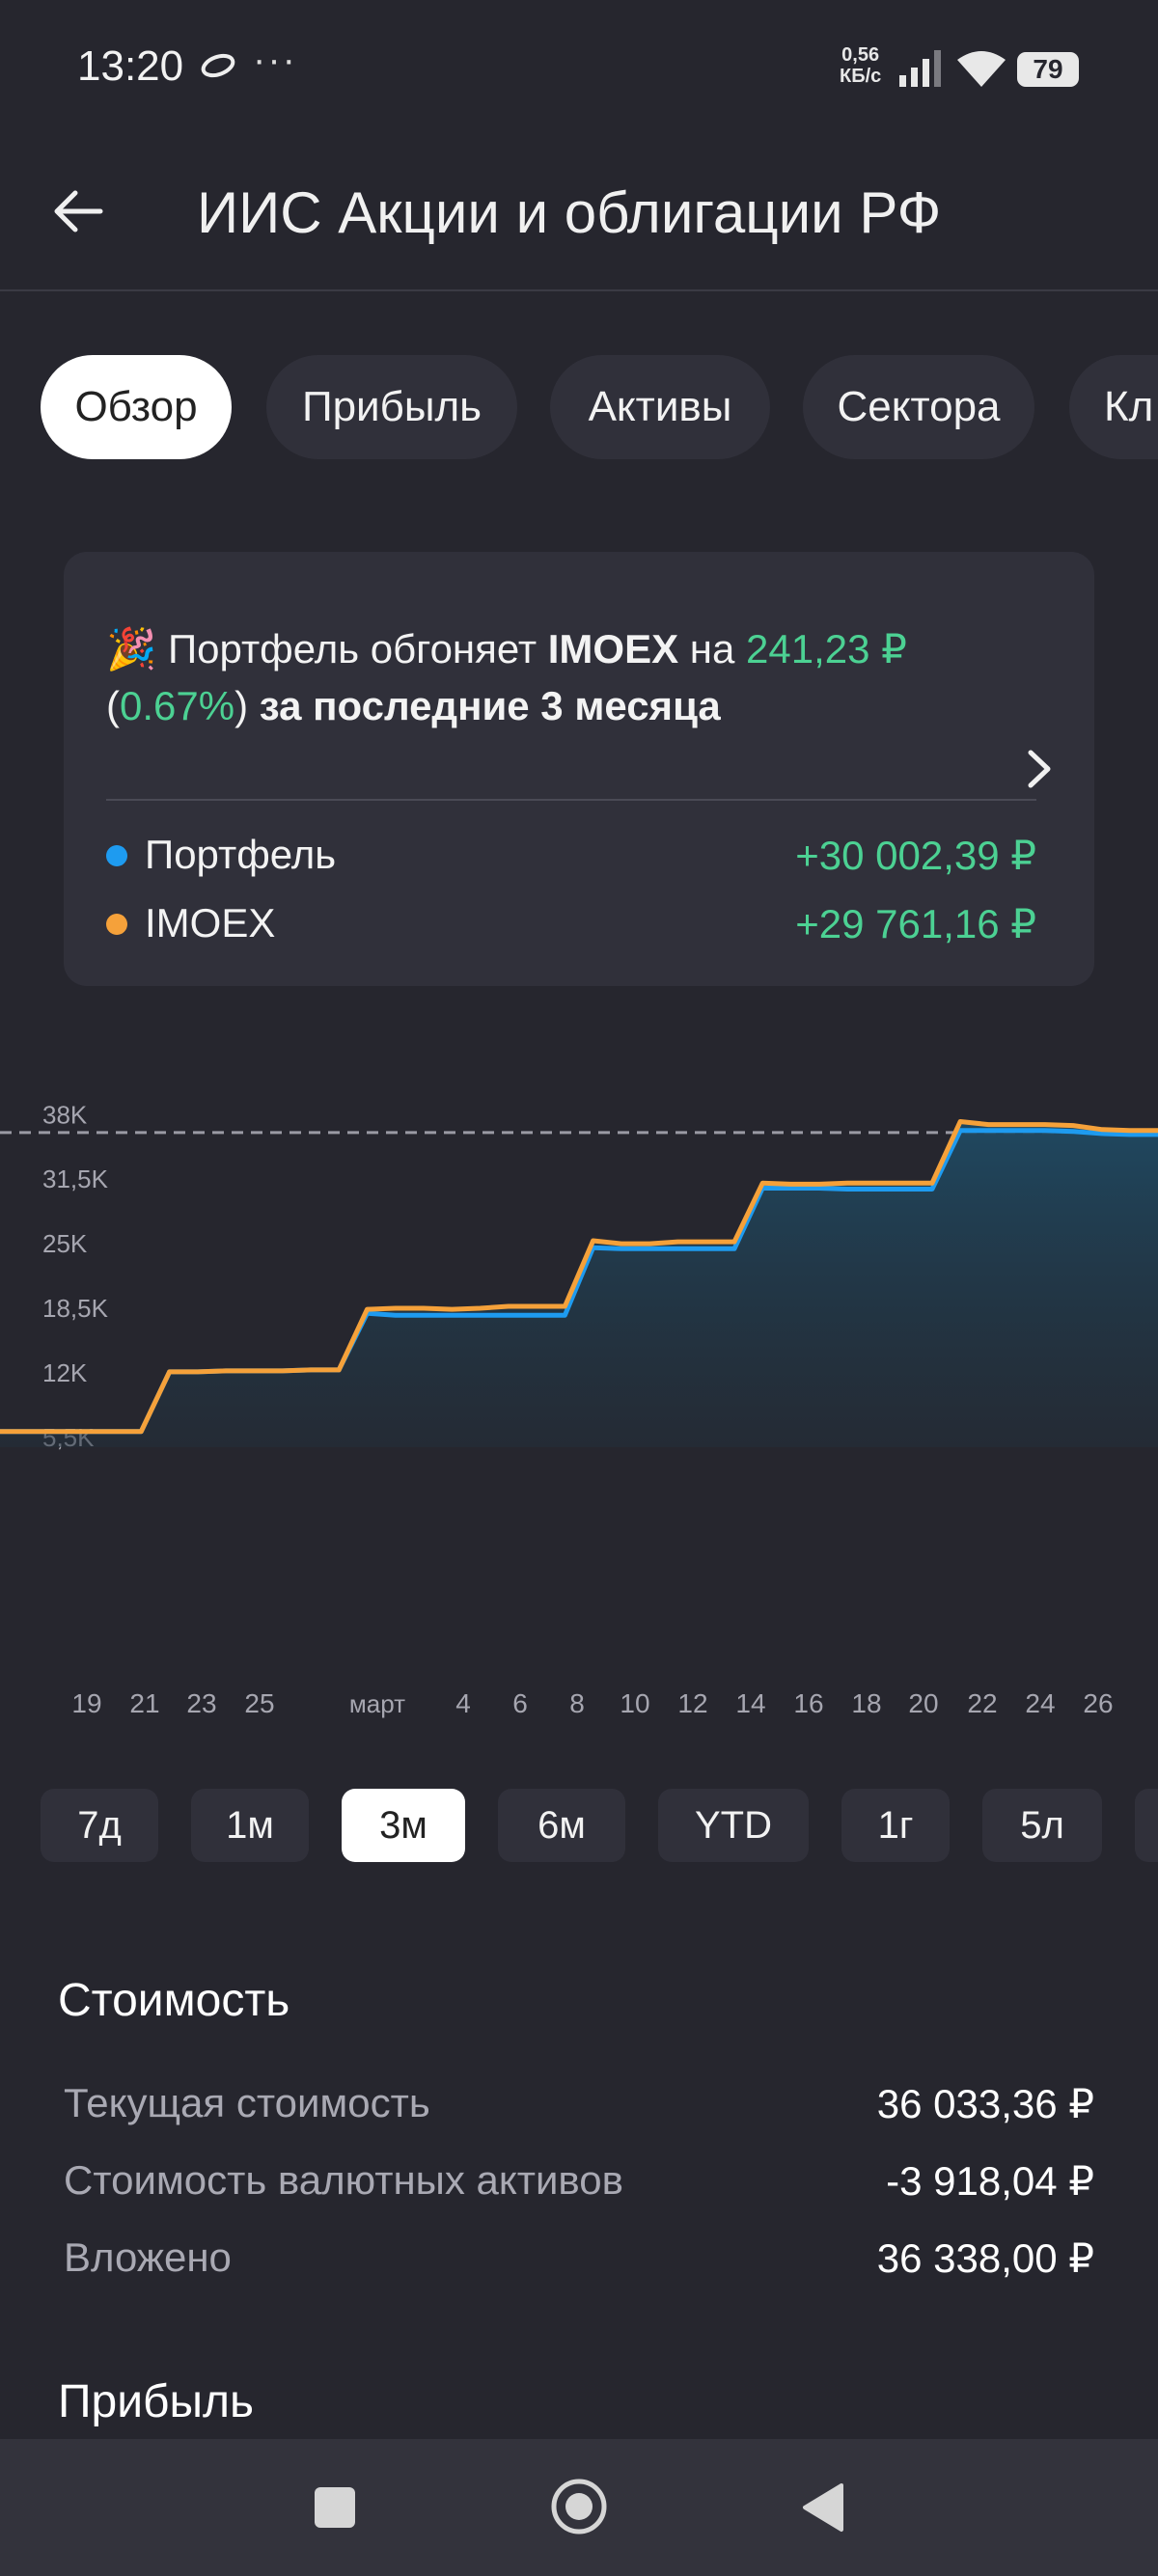 Image resolution: width=1158 pixels, height=2576 pixels. I want to click on x-tick-label: 20, so click(923, 1703).